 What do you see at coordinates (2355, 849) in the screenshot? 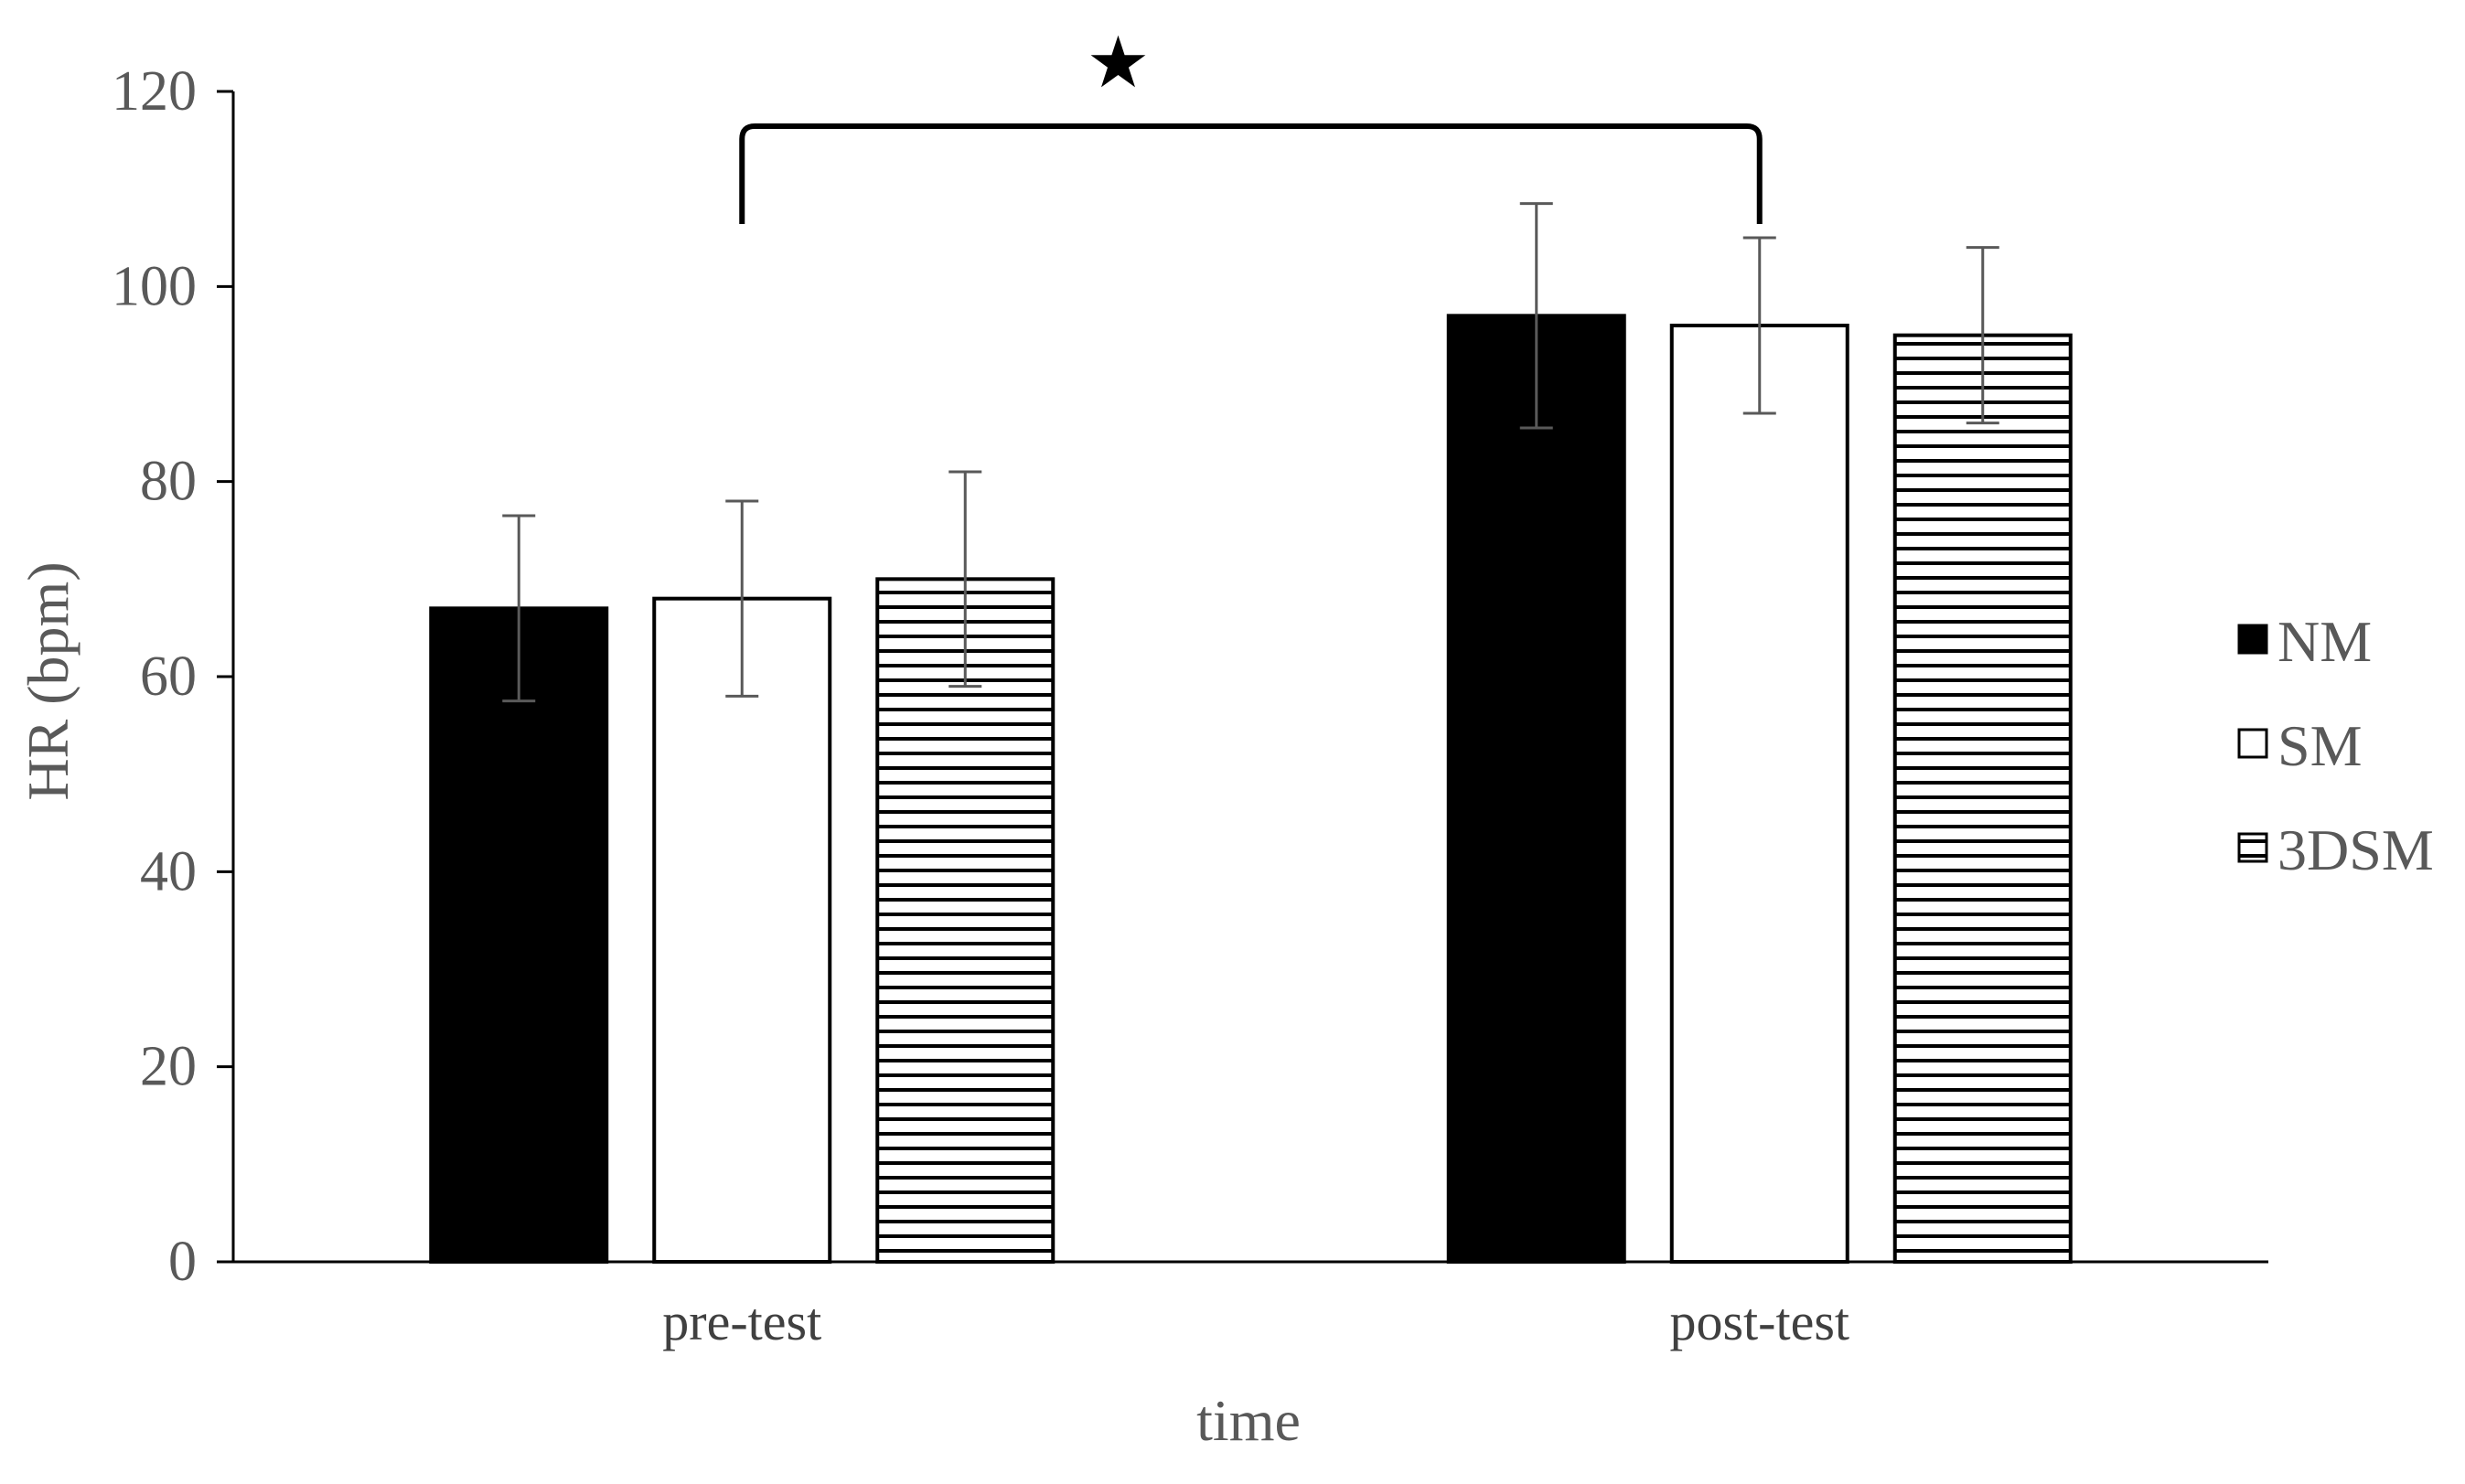
I see `legend-label-3dsm: 3DSM` at bounding box center [2355, 849].